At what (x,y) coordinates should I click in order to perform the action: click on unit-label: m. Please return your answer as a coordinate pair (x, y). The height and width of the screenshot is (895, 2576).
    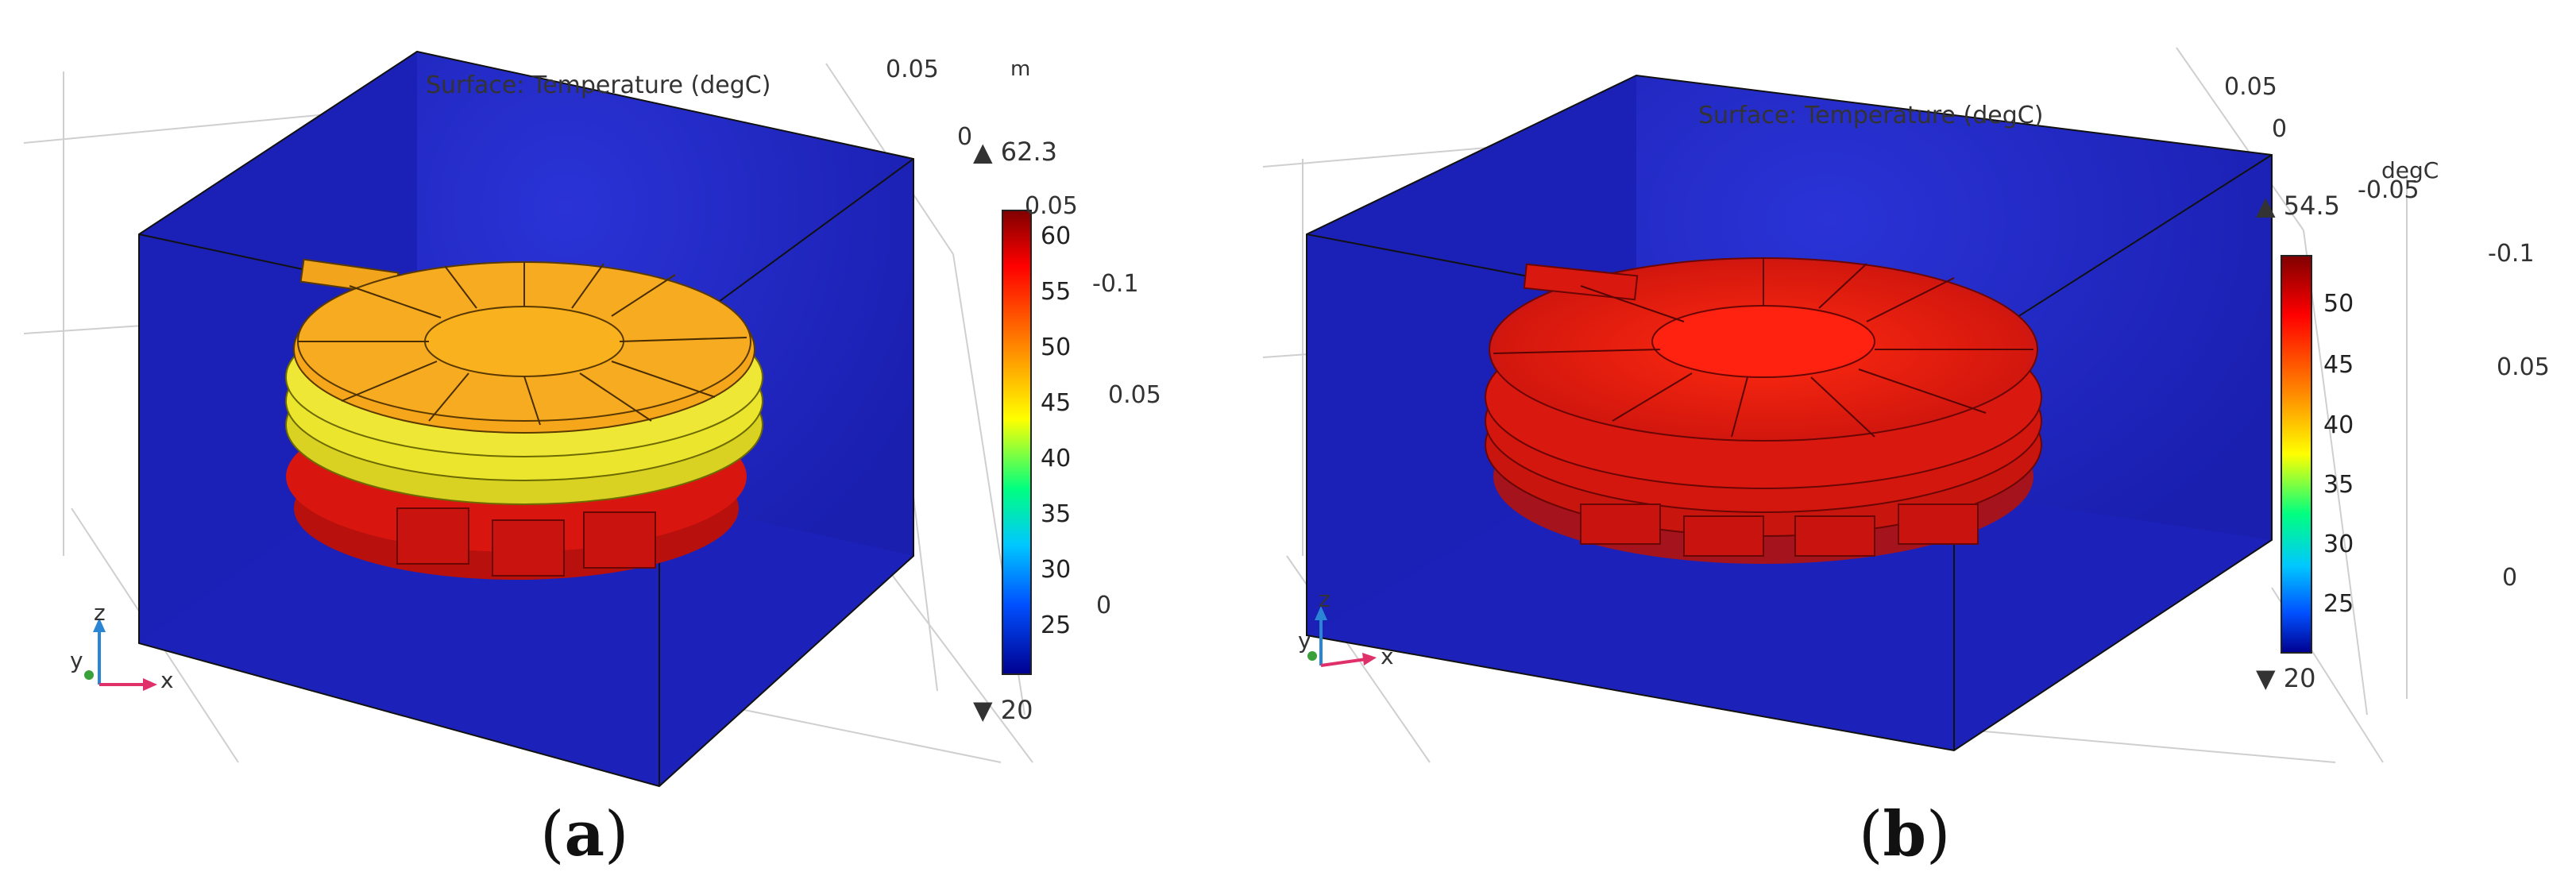
    Looking at the image, I should click on (1020, 69).